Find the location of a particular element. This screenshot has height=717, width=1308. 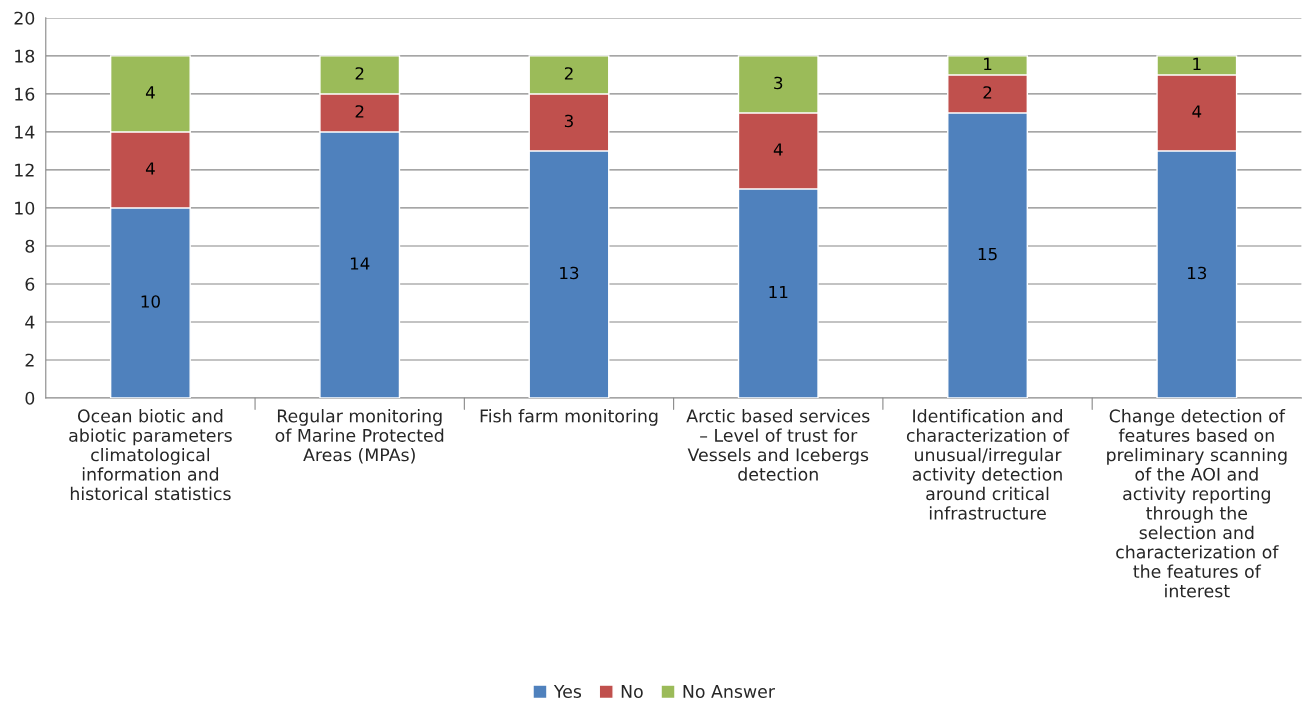

data-label: 10 is located at coordinates (150, 301).